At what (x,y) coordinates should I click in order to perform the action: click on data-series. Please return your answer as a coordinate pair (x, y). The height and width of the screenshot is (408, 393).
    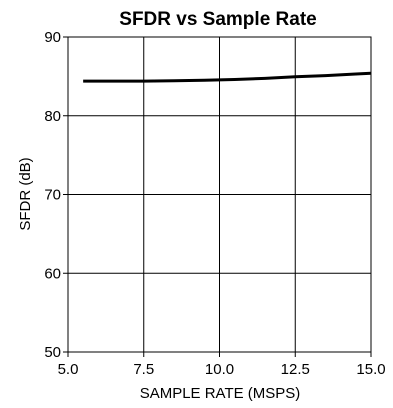
    Looking at the image, I should click on (227, 77).